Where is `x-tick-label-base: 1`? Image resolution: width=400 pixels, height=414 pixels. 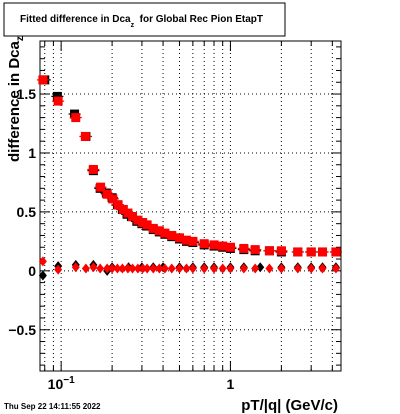 x-tick-label-base: 1 is located at coordinates (231, 384).